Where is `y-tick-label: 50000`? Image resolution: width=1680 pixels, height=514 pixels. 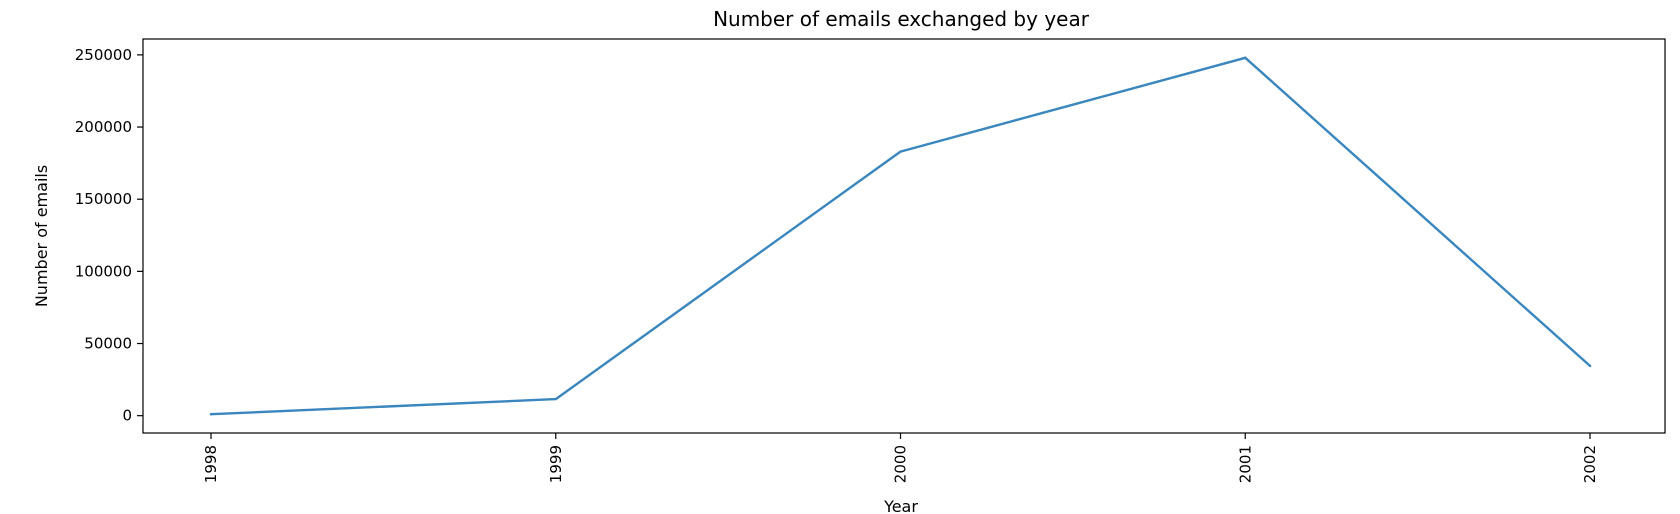 y-tick-label: 50000 is located at coordinates (108, 344).